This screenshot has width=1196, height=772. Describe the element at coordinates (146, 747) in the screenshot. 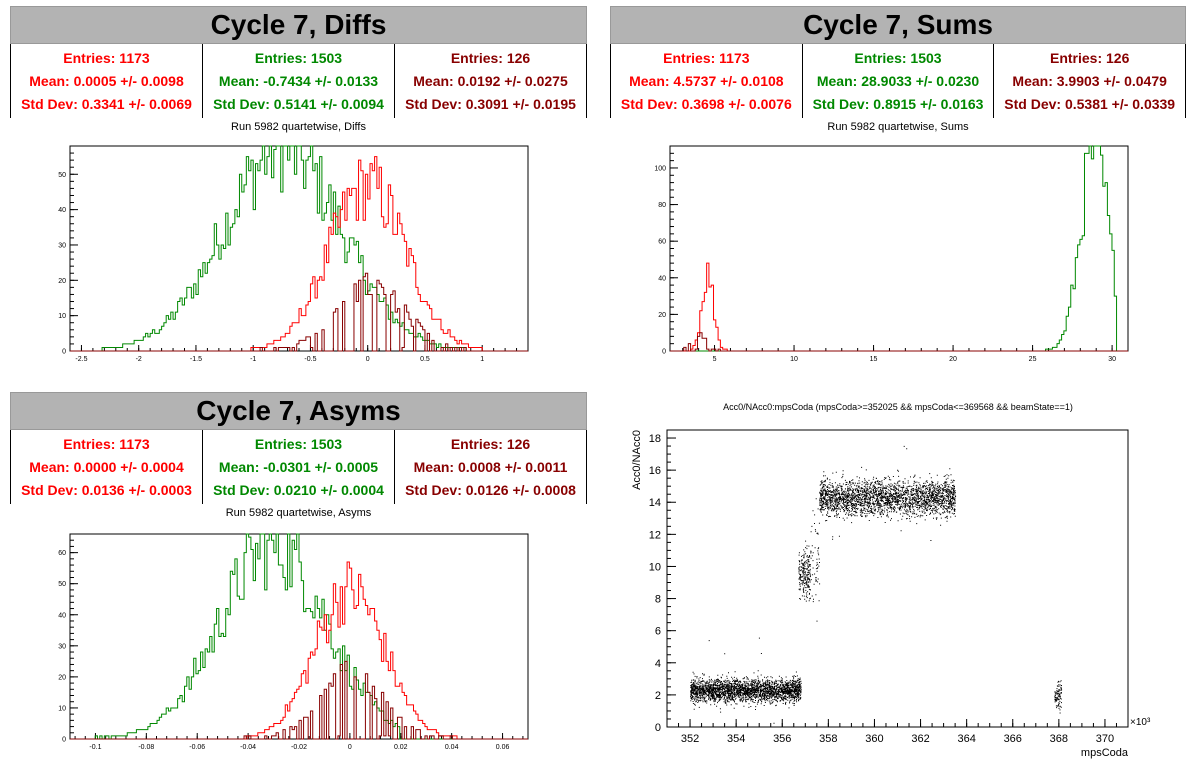

I see `x-tick-label: -0.08` at that location.